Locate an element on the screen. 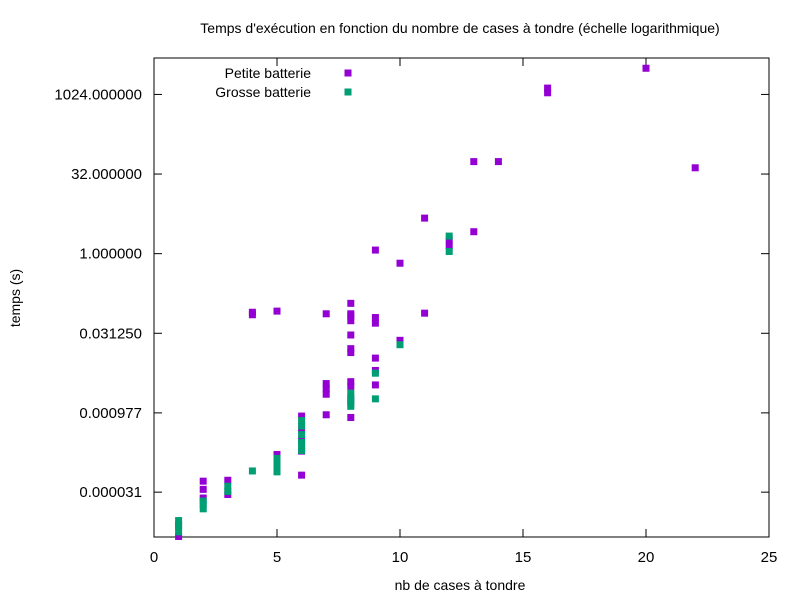  x-tick-label: 5 is located at coordinates (277, 557).